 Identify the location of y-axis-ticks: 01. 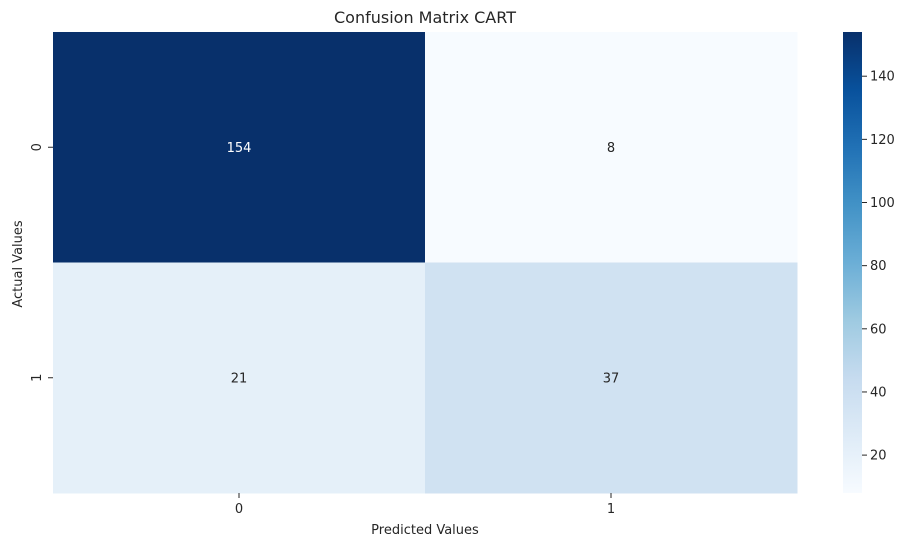
(41, 262).